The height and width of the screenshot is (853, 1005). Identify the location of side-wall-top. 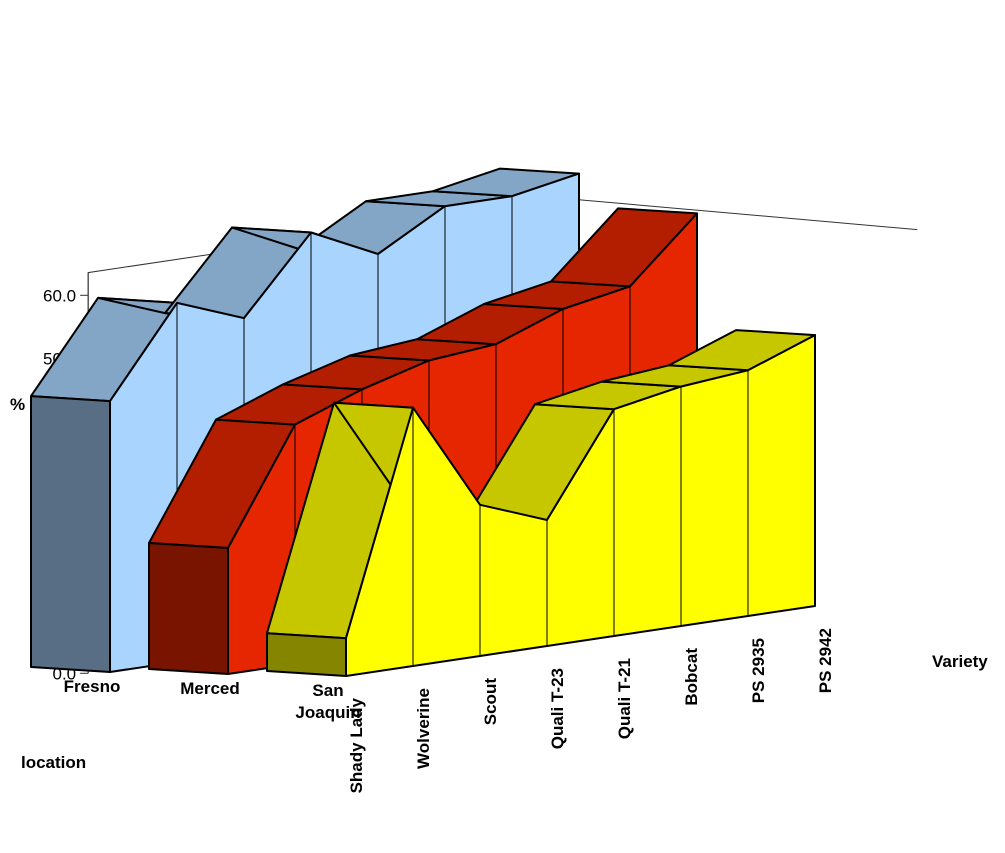
(747, 215).